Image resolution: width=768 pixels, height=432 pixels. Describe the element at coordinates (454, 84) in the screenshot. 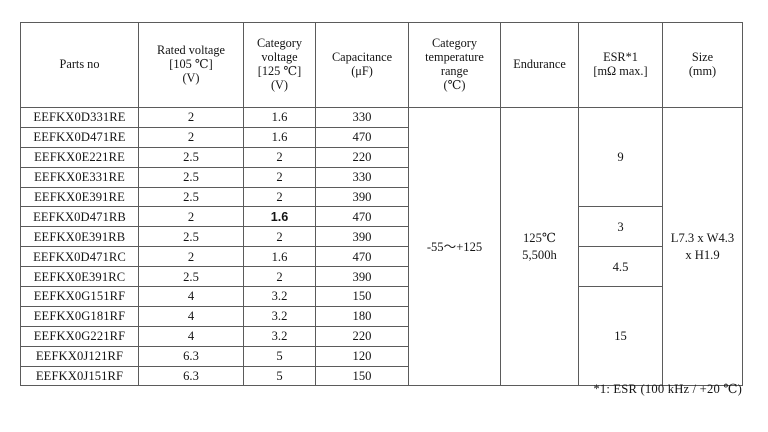

I see `header-line: (℃)` at that location.